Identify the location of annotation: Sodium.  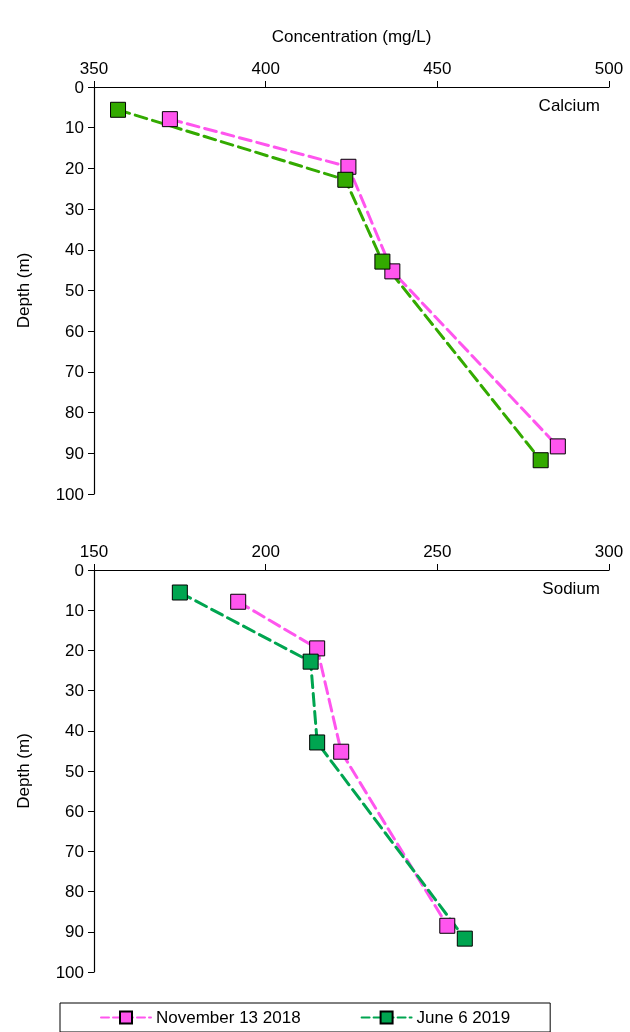
(571, 588).